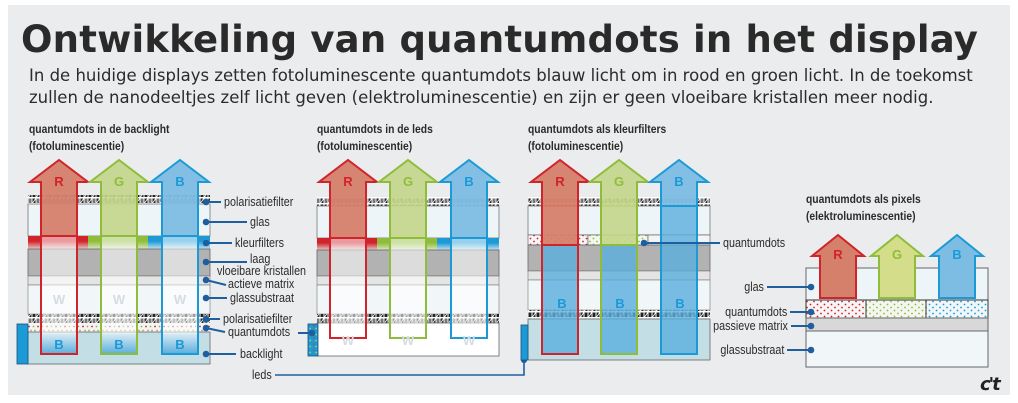  What do you see at coordinates (77, 146) in the screenshot?
I see `panel-1-title-line2: (fotoluminescentie)` at bounding box center [77, 146].